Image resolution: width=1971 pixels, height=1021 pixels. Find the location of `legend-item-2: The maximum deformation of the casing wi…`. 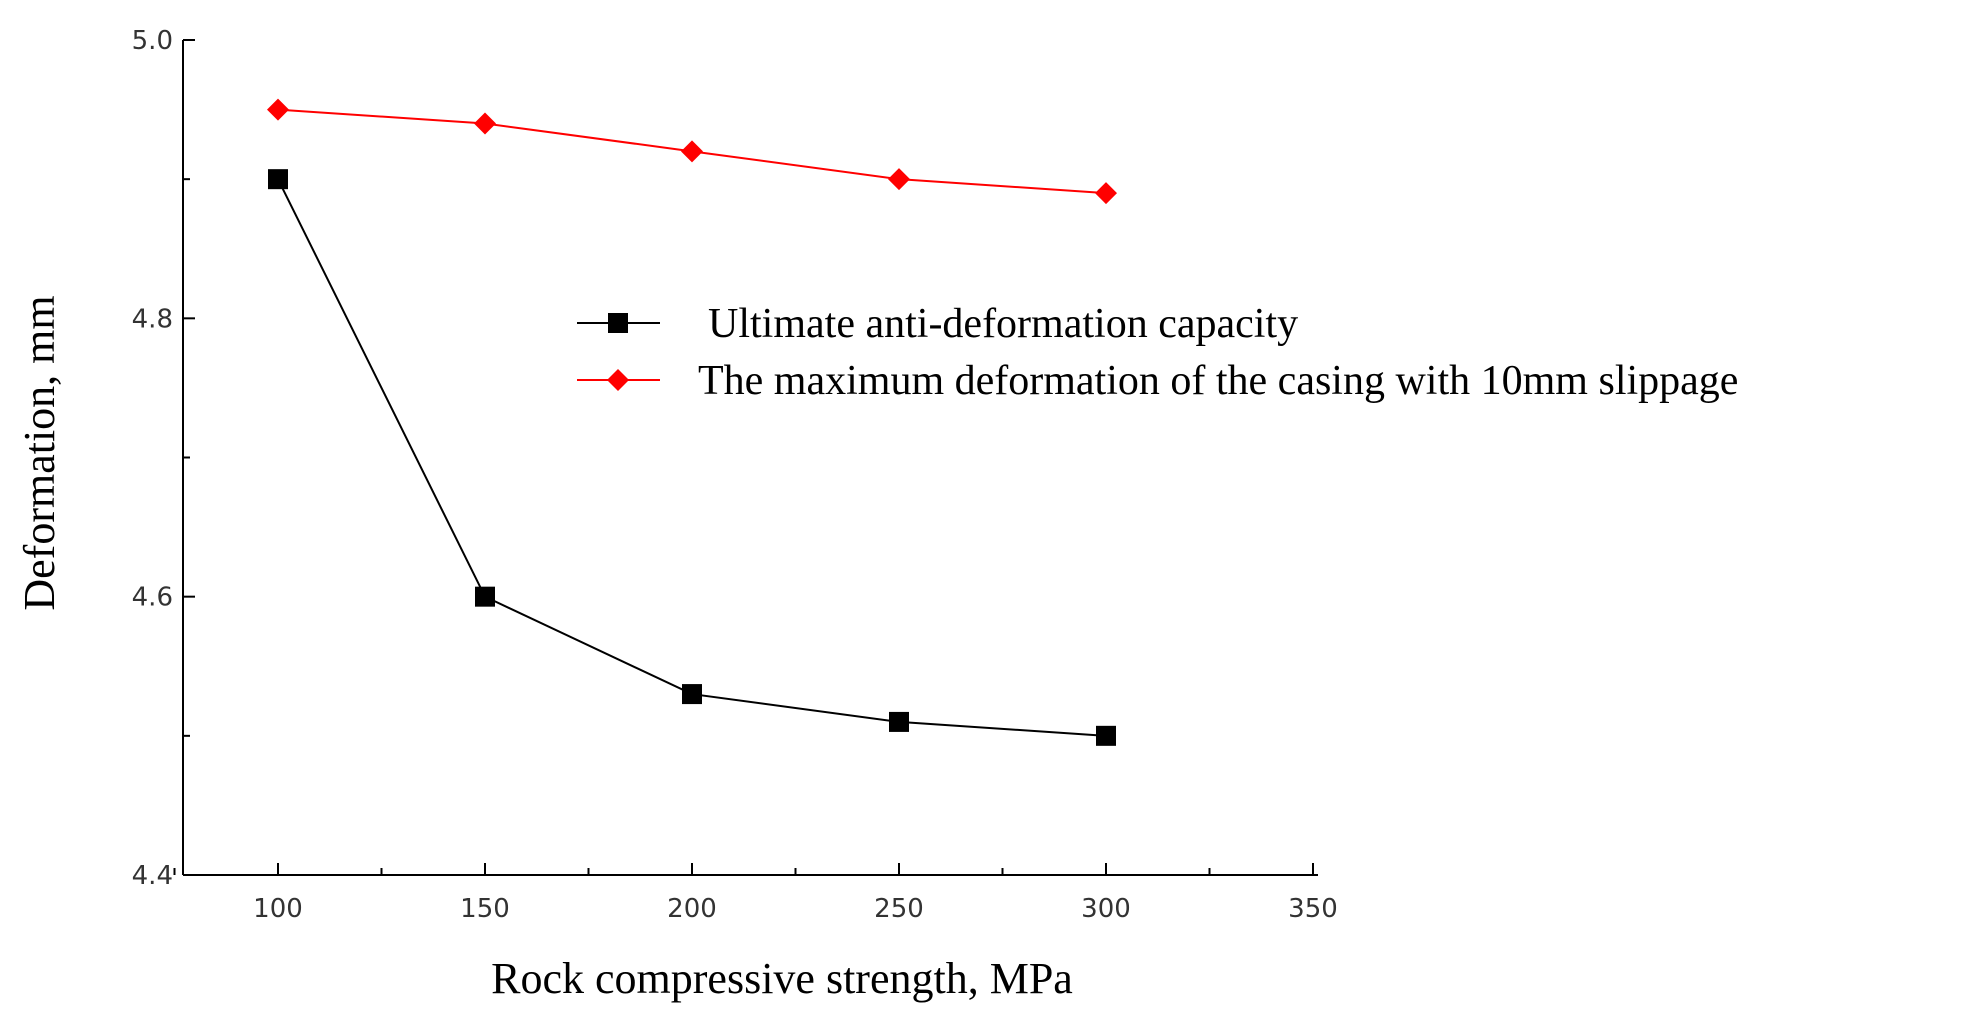

legend-item-2: The maximum deformation of the casing wi… is located at coordinates (1157, 381).